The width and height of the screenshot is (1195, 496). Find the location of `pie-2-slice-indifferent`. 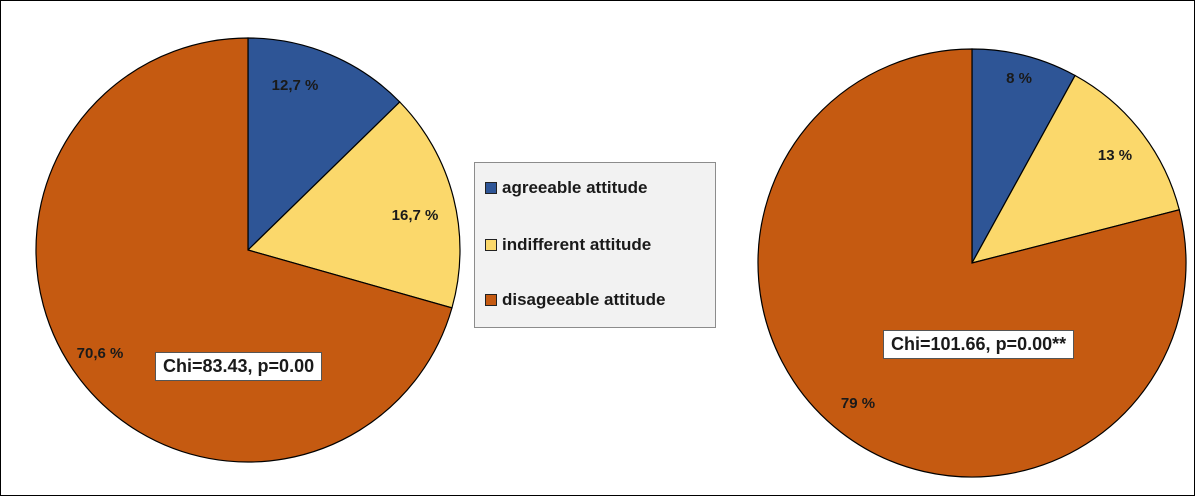

pie-2-slice-indifferent is located at coordinates (1075, 169).